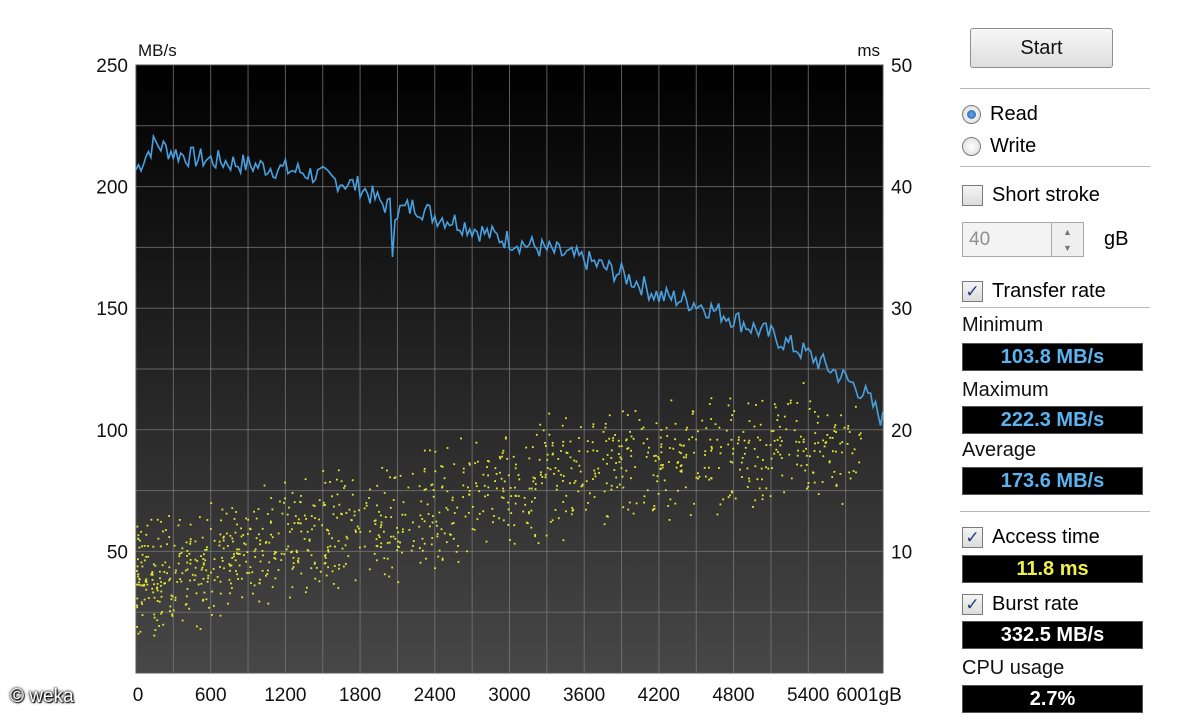 The width and height of the screenshot is (1200, 720). What do you see at coordinates (972, 291) in the screenshot?
I see `transfer-rate-checkbox: ✓` at bounding box center [972, 291].